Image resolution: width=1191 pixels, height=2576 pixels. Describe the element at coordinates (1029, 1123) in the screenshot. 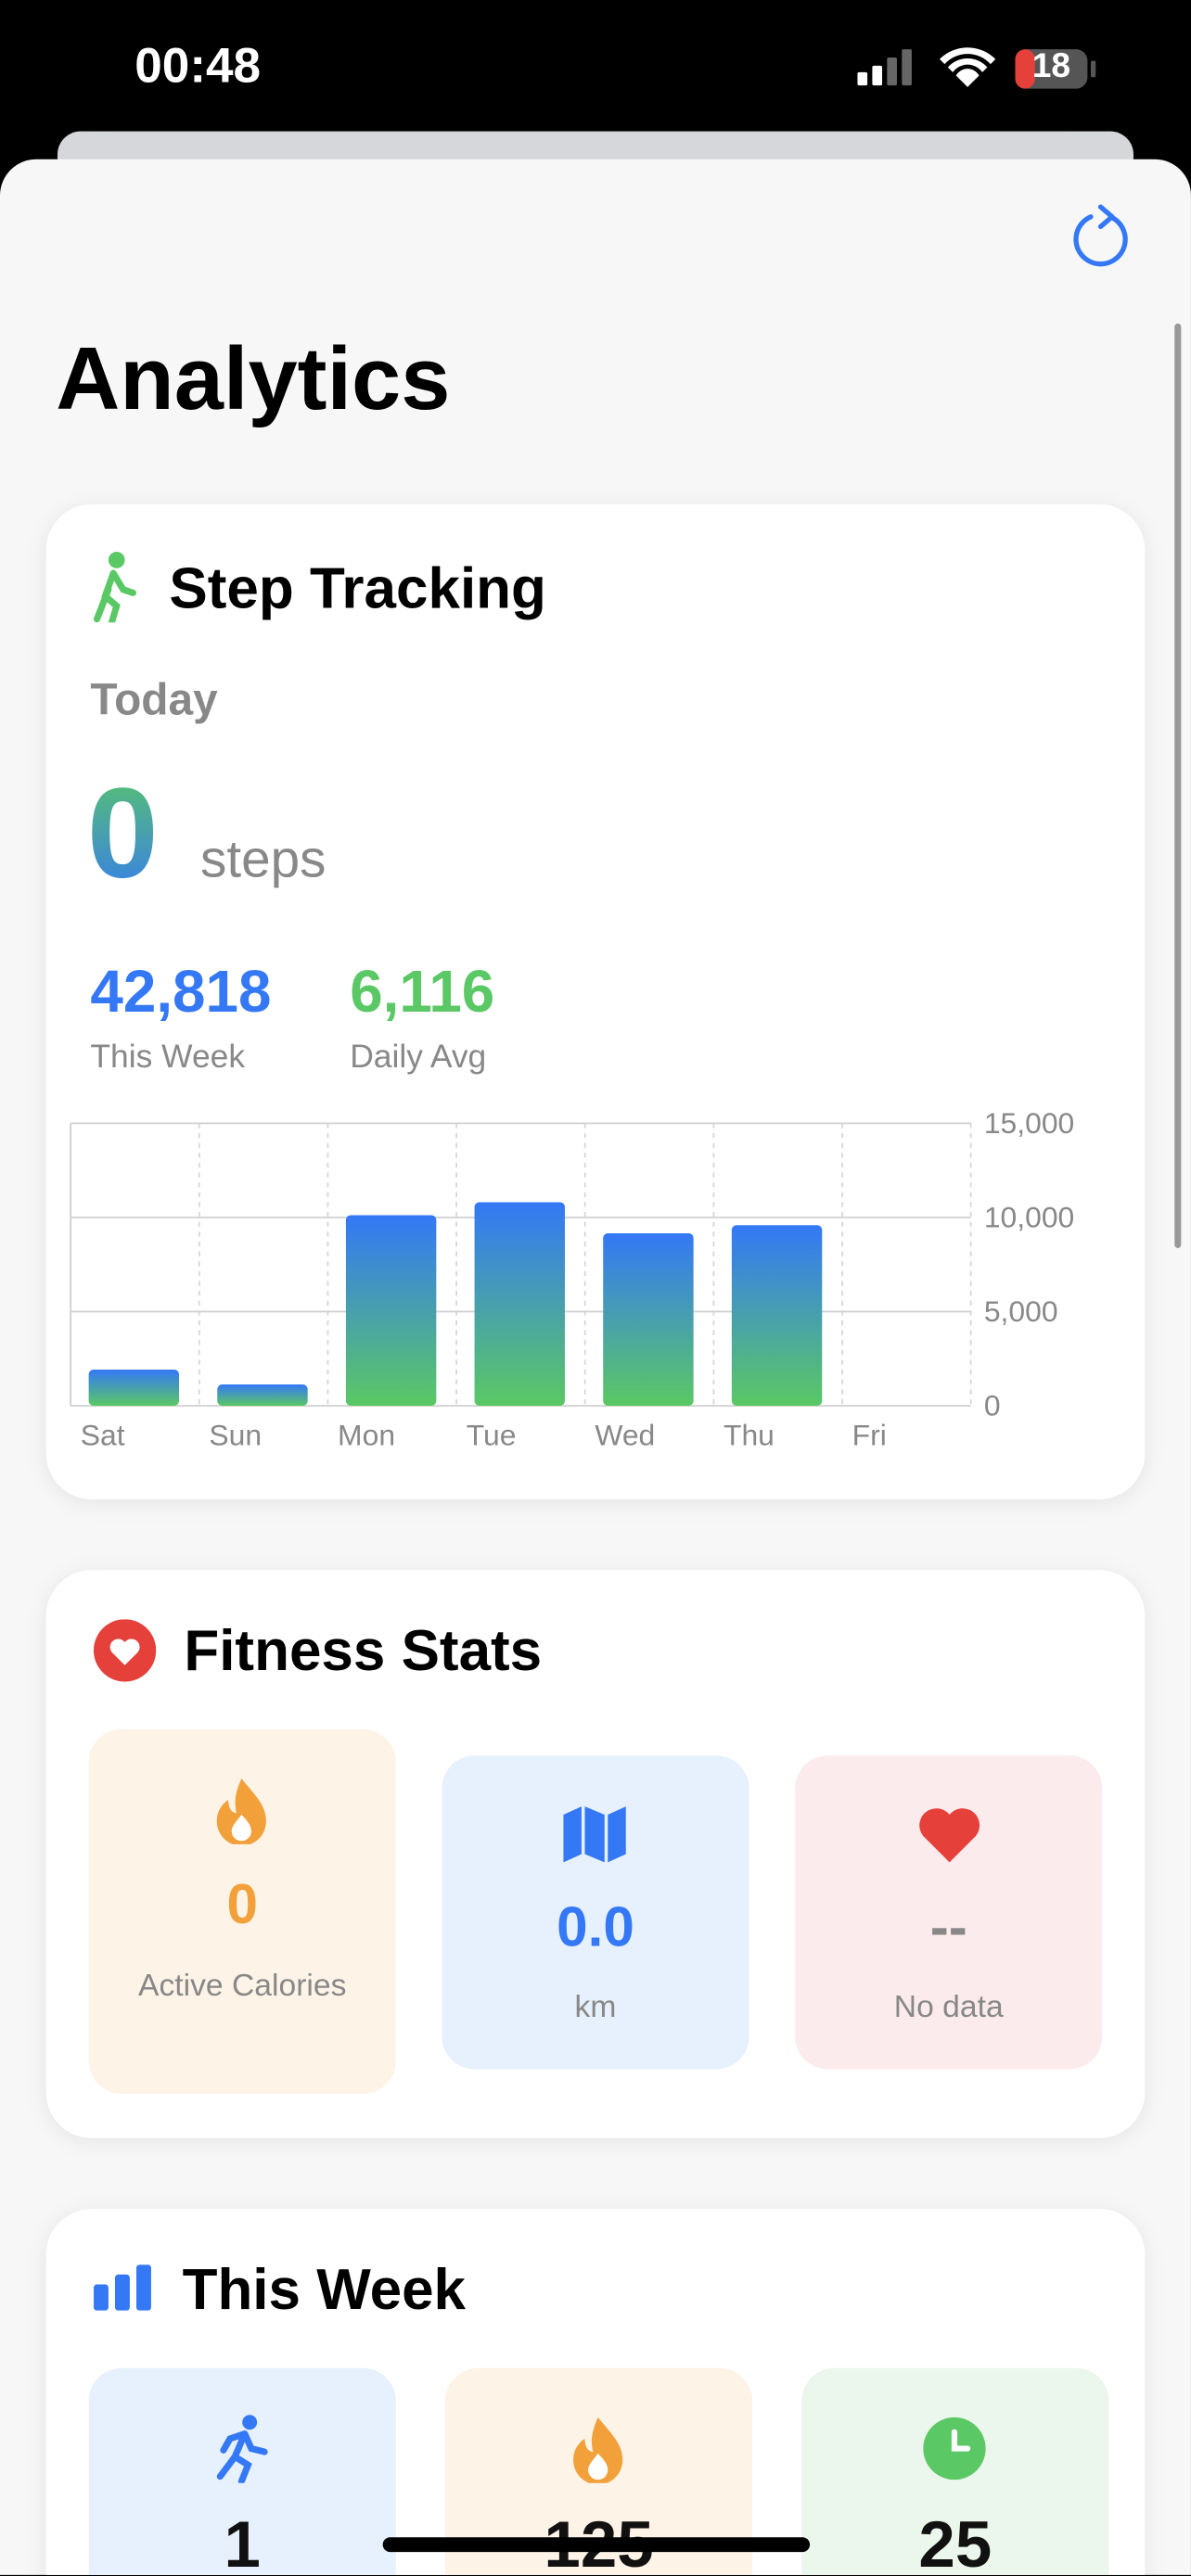

I see `y-tick-label: 15,000` at that location.